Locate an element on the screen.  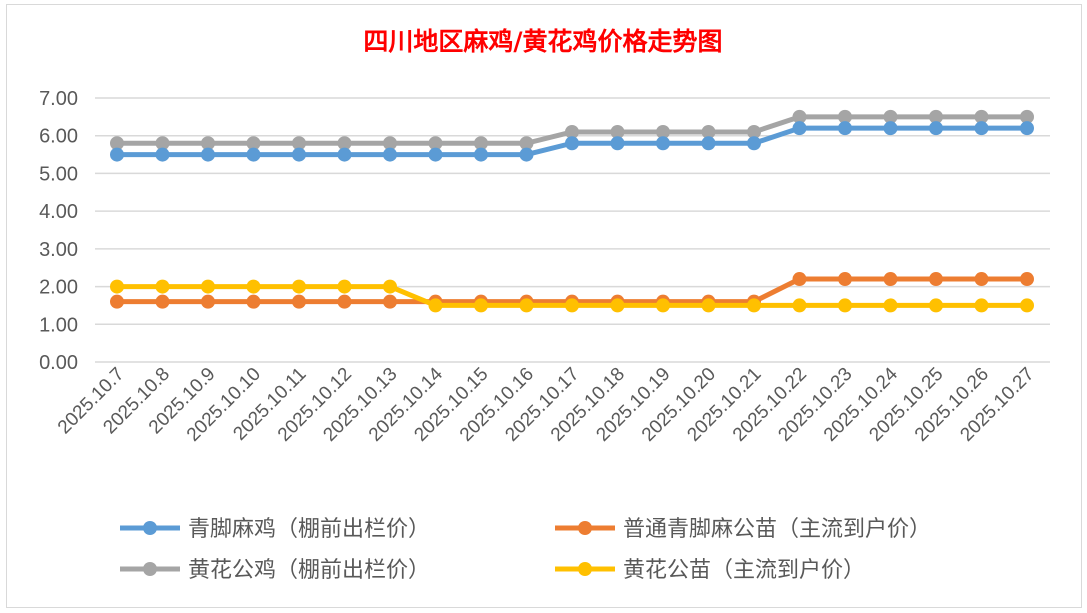
legend-item: 黄花公鸡（棚前出栏价） is located at coordinates (275, 569).